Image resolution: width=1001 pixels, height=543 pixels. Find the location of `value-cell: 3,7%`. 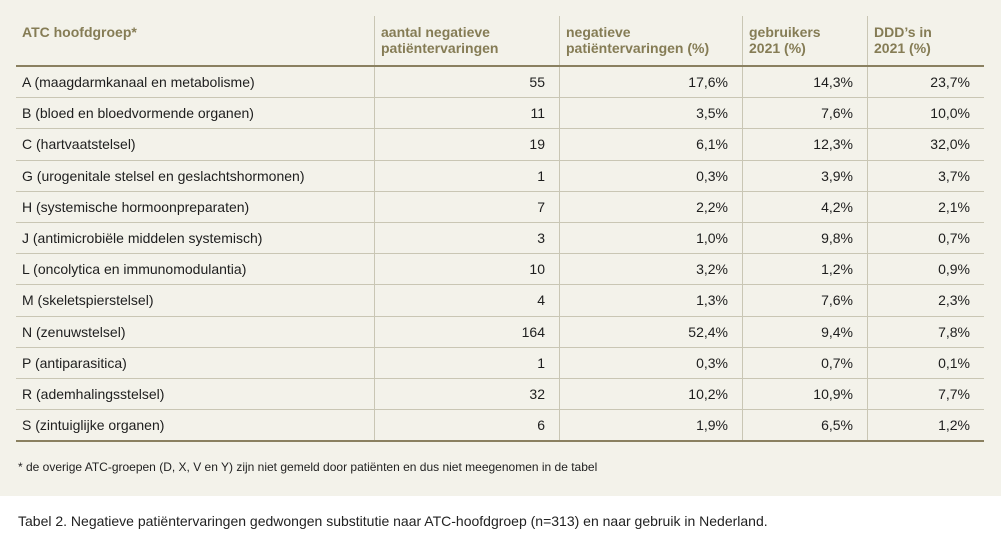

value-cell: 3,7% is located at coordinates (925, 175).